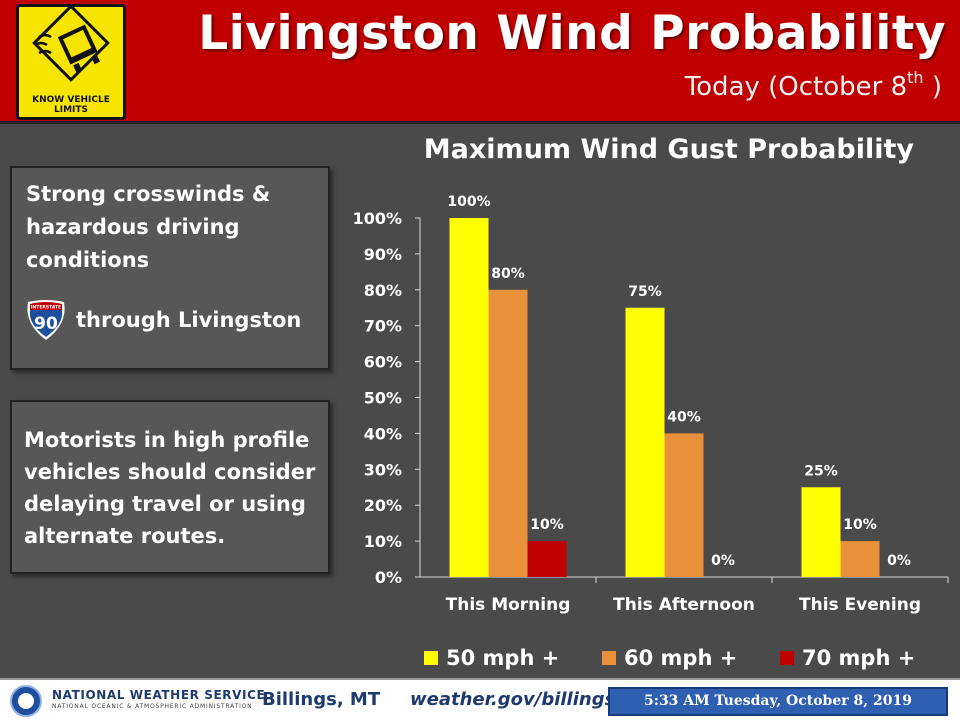  What do you see at coordinates (383, 469) in the screenshot?
I see `y-tick-label: 30%` at bounding box center [383, 469].